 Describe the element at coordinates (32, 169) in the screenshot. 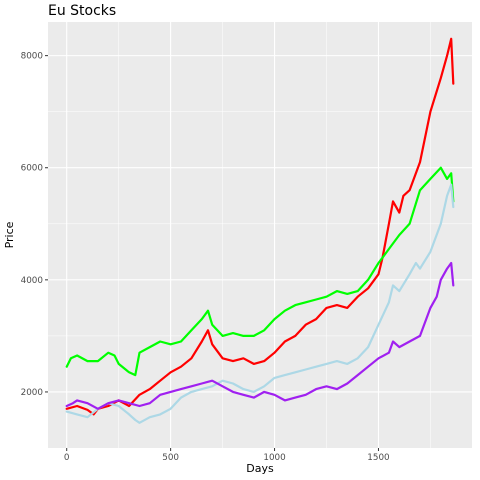

I see `y-tick-label: 6000` at that location.